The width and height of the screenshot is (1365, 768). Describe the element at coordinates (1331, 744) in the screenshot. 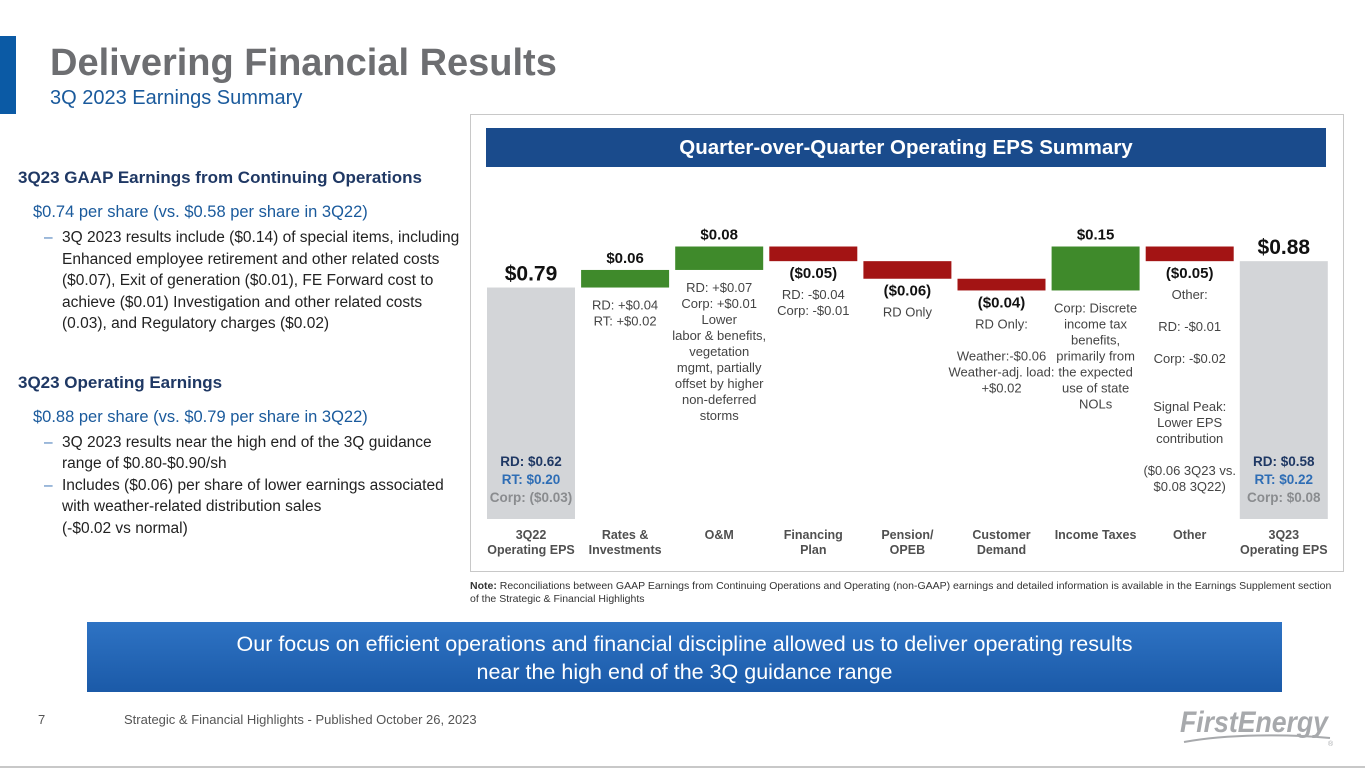

I see `logo-registered-mark: ®` at that location.